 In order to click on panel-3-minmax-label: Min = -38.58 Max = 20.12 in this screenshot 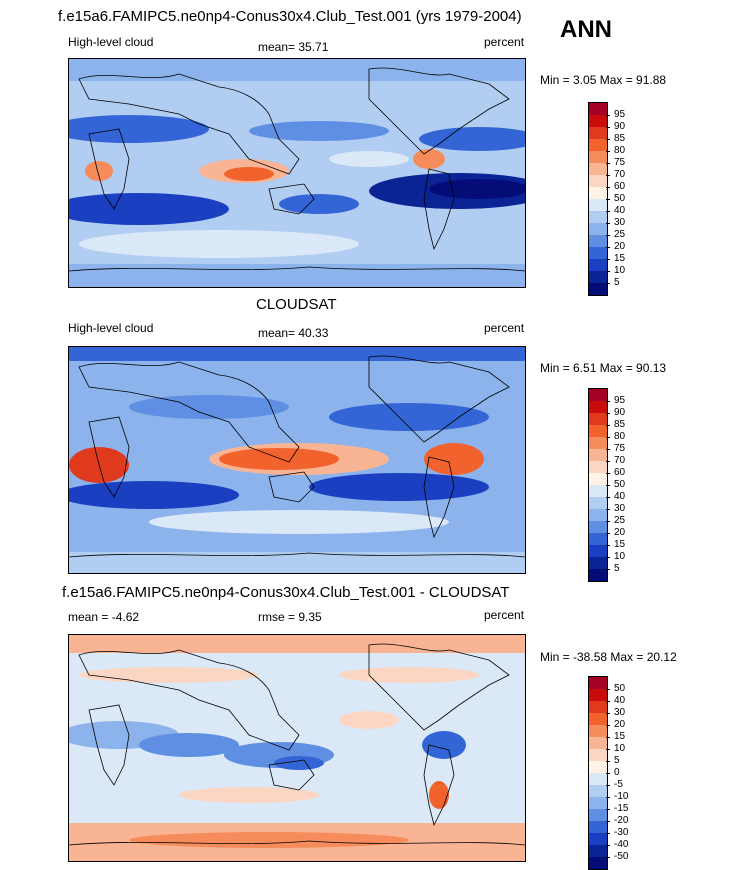, I will do `click(608, 657)`.